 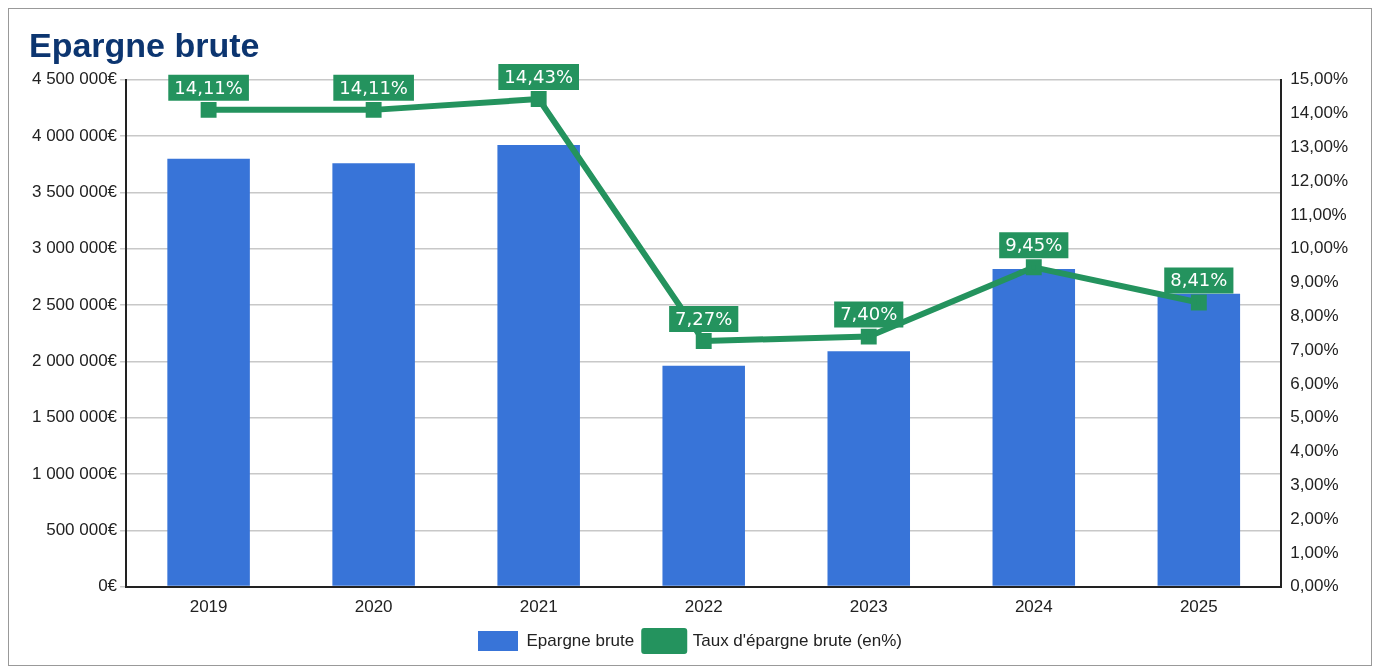 What do you see at coordinates (1319, 248) in the screenshot?
I see `y2-tick-label: 10,00%` at bounding box center [1319, 248].